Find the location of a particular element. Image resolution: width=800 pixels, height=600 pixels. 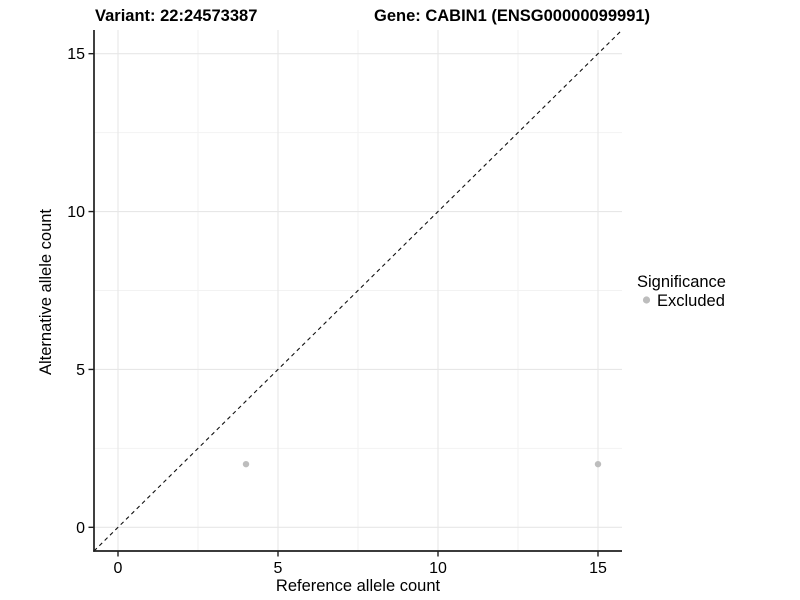

legend: Significance Excluded is located at coordinates (681, 291).